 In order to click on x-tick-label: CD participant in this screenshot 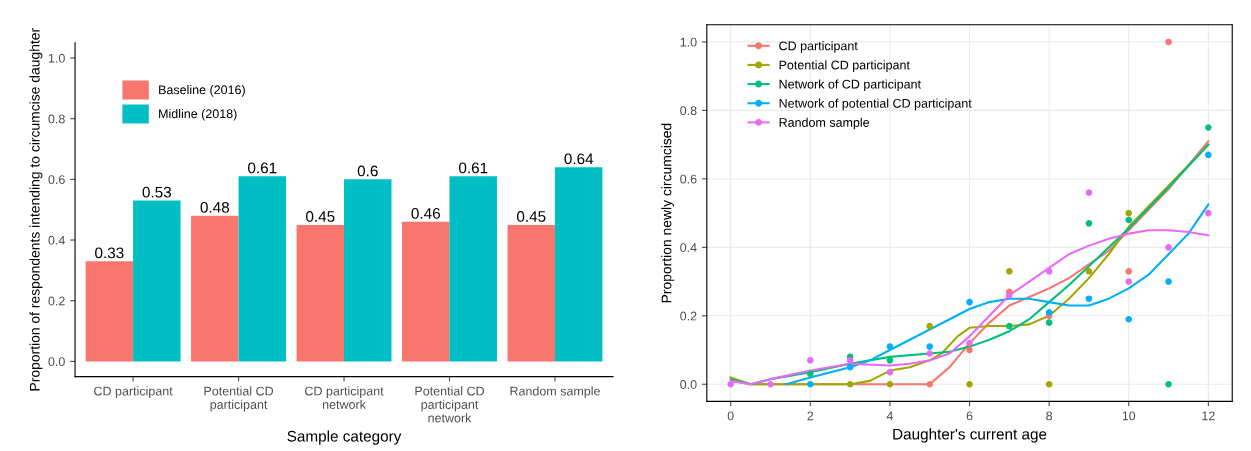, I will do `click(133, 392)`.